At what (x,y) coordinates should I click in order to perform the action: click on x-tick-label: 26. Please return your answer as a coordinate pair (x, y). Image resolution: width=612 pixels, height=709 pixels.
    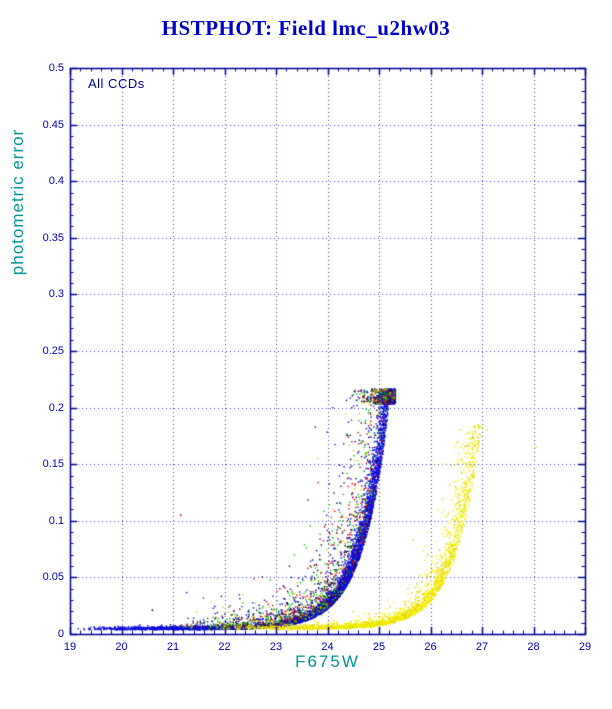
    Looking at the image, I should click on (430, 647).